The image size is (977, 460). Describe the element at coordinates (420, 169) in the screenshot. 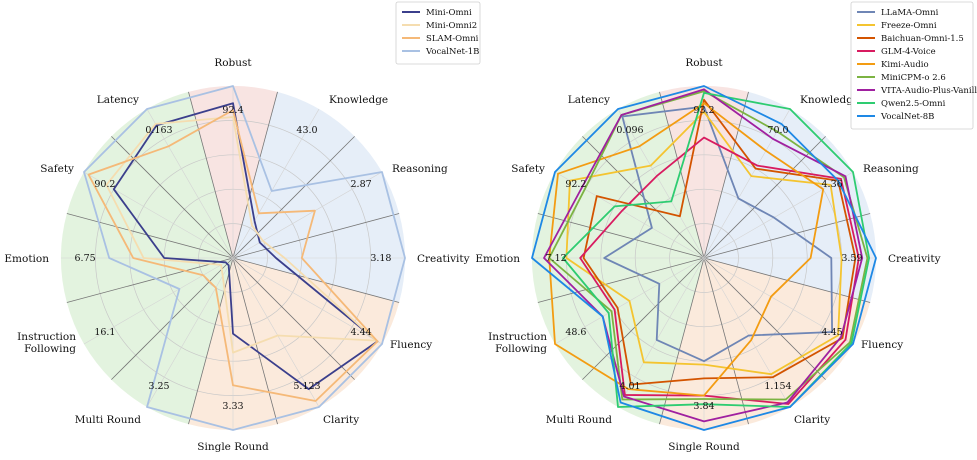

I see `axis-label-reasoning: Reasoning` at that location.